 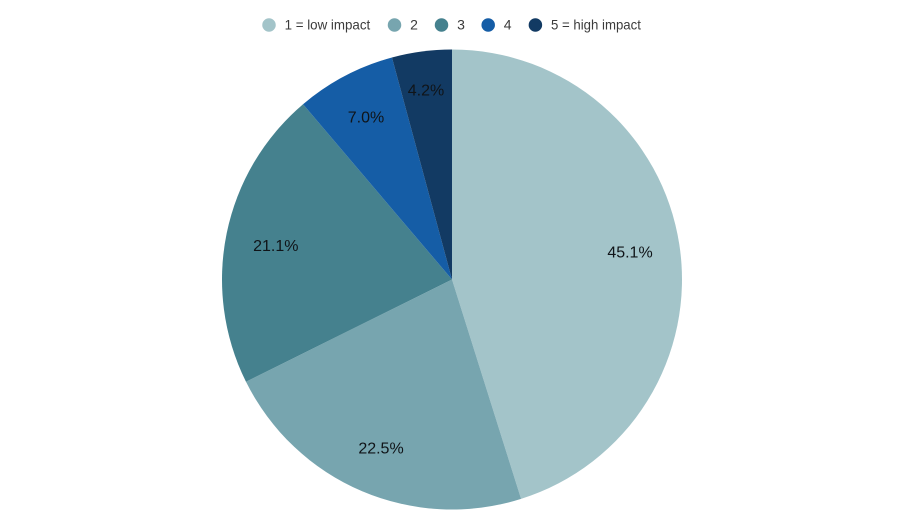 What do you see at coordinates (461, 25) in the screenshot?
I see `svg-text: 3` at bounding box center [461, 25].